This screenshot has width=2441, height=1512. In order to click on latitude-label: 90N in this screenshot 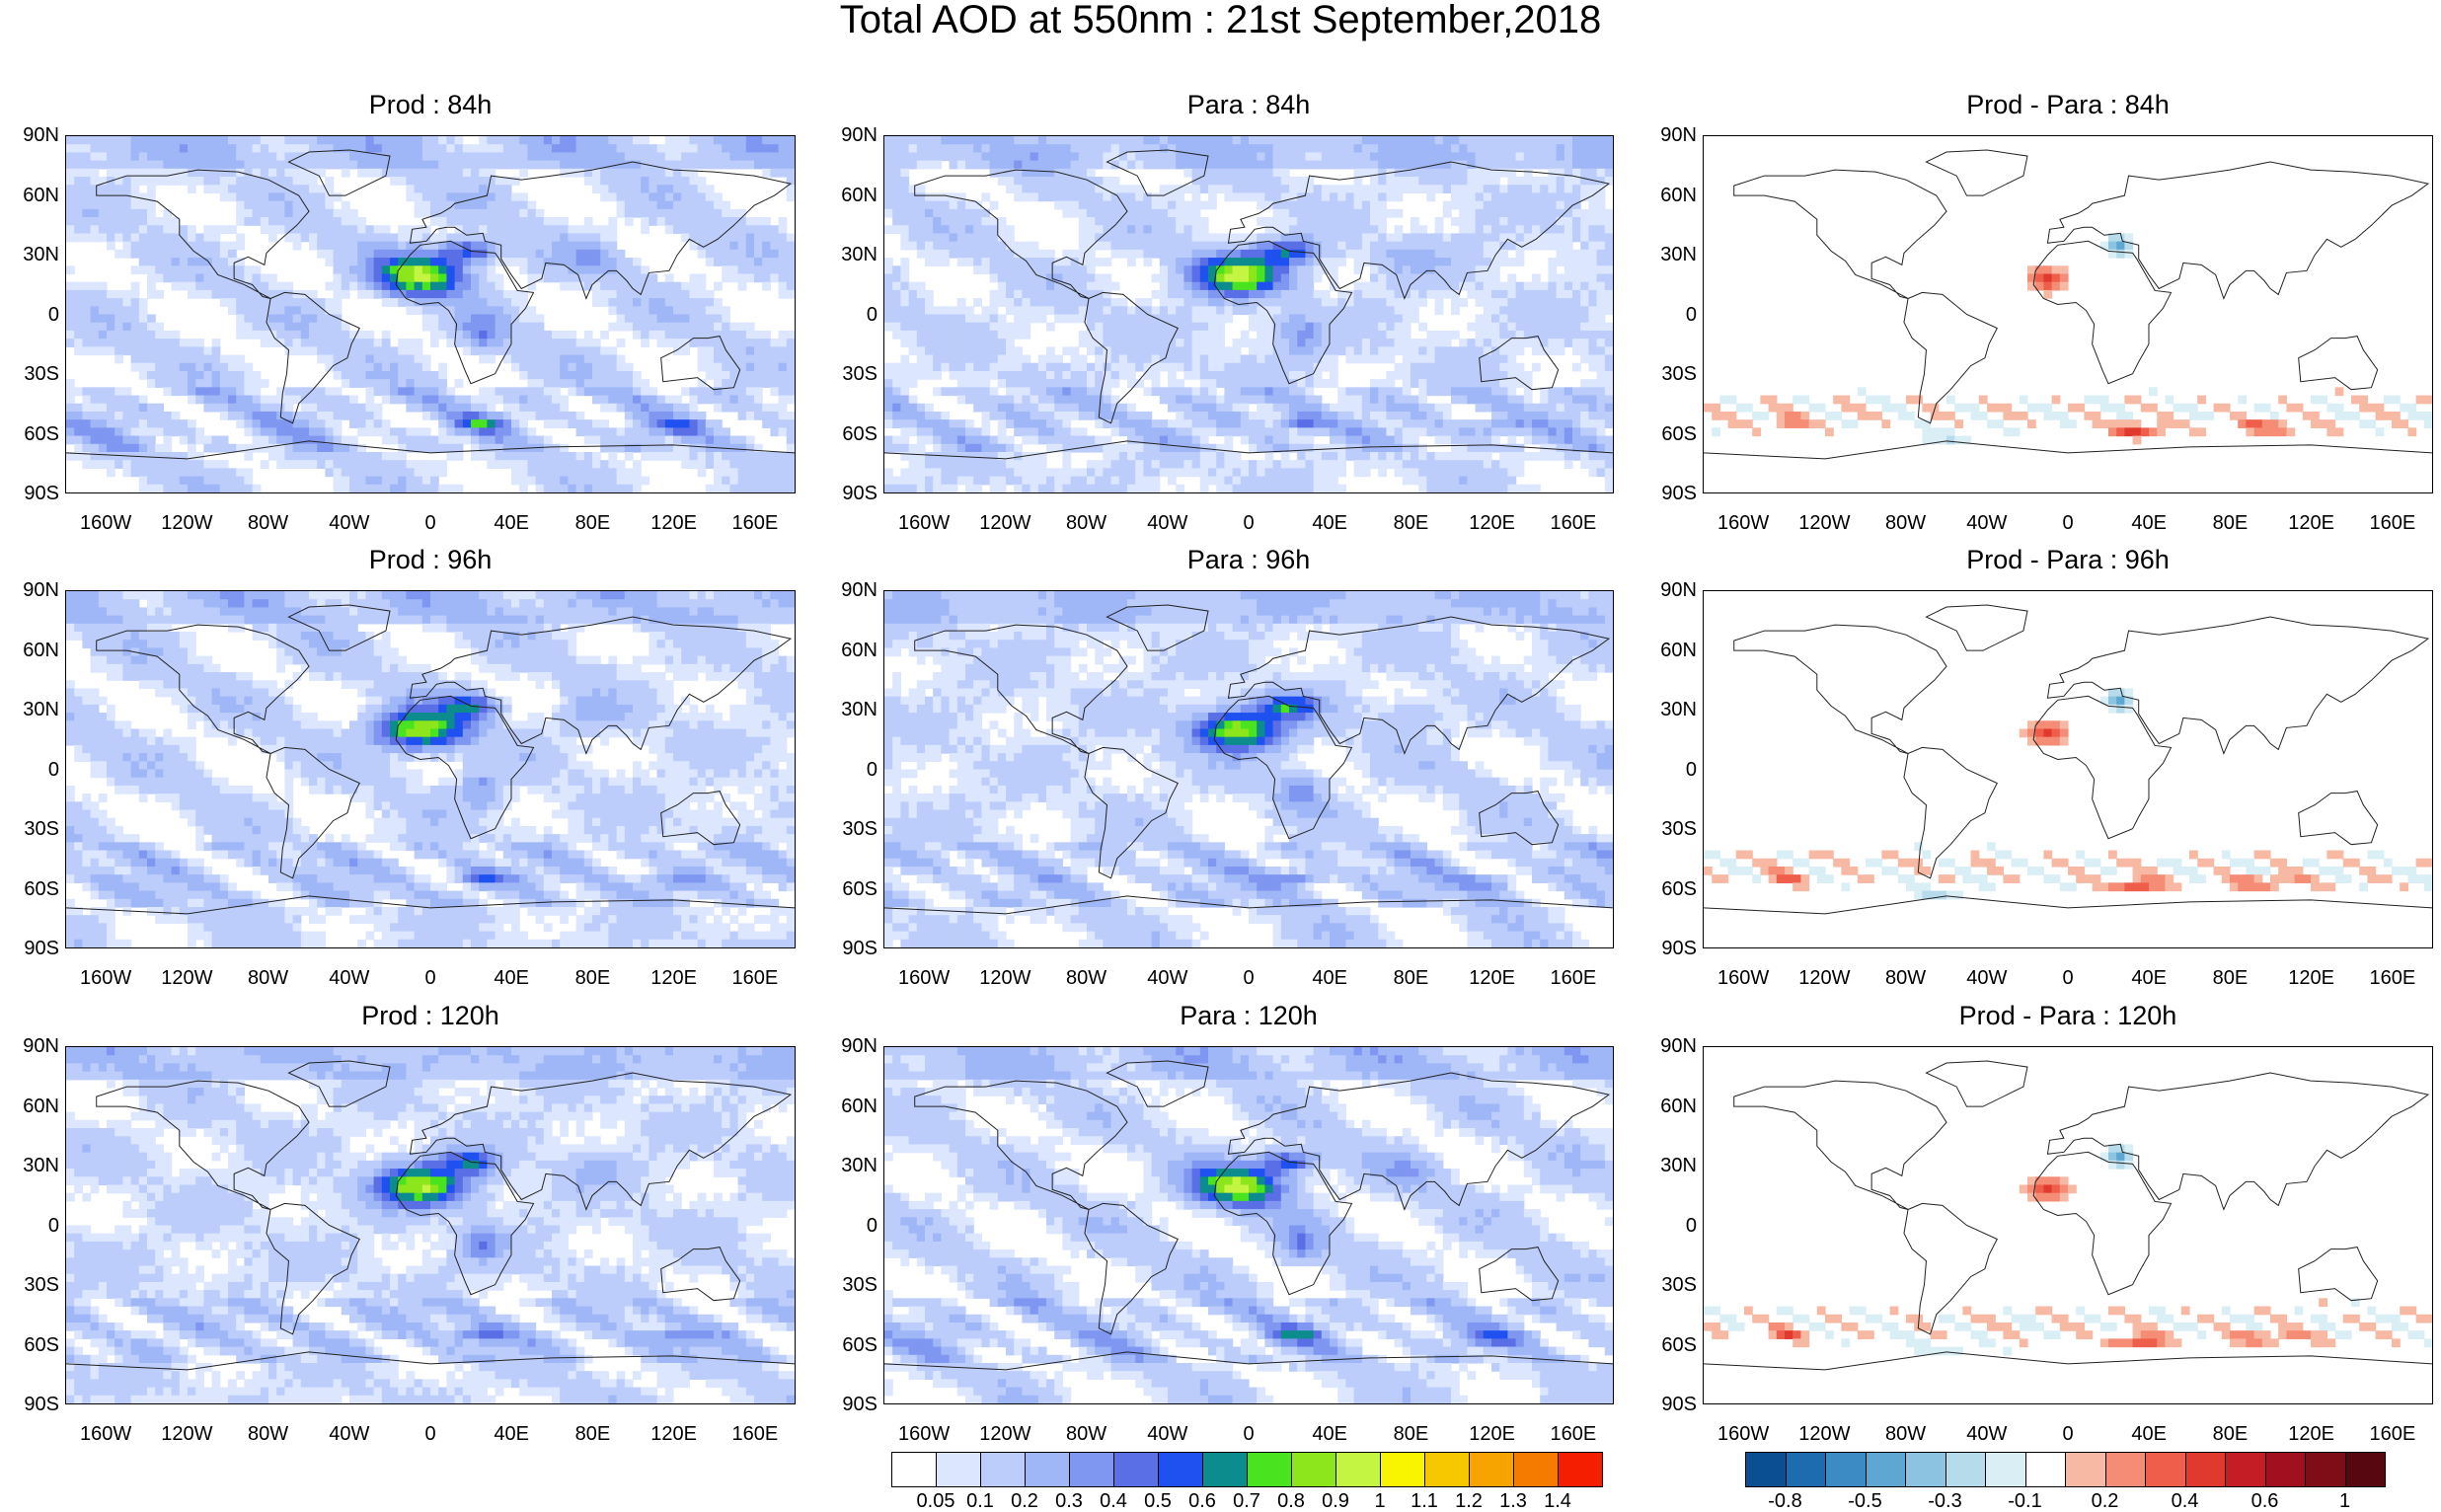, I will do `click(41, 135)`.